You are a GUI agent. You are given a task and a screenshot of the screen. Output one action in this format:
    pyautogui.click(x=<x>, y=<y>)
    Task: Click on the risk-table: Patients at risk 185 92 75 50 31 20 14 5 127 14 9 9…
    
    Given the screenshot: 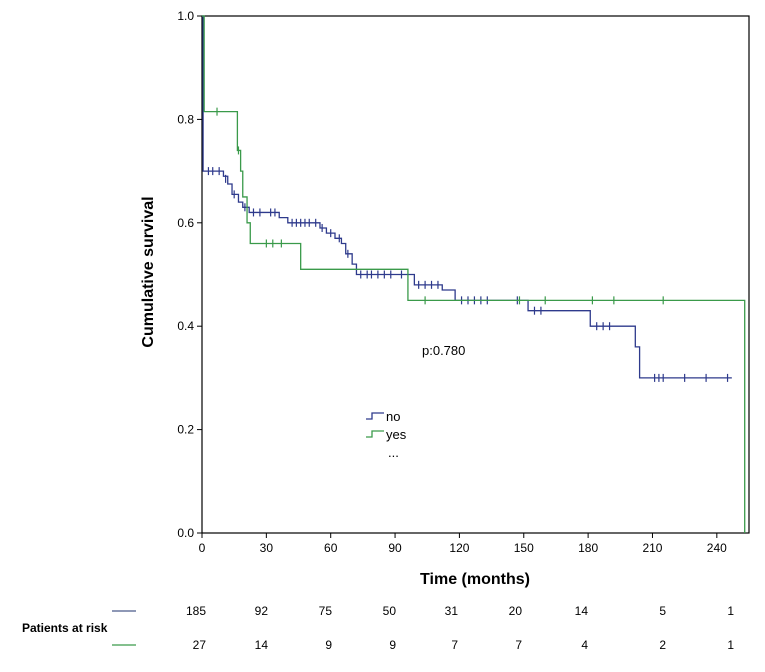 What is the action you would take?
    pyautogui.click(x=378, y=628)
    